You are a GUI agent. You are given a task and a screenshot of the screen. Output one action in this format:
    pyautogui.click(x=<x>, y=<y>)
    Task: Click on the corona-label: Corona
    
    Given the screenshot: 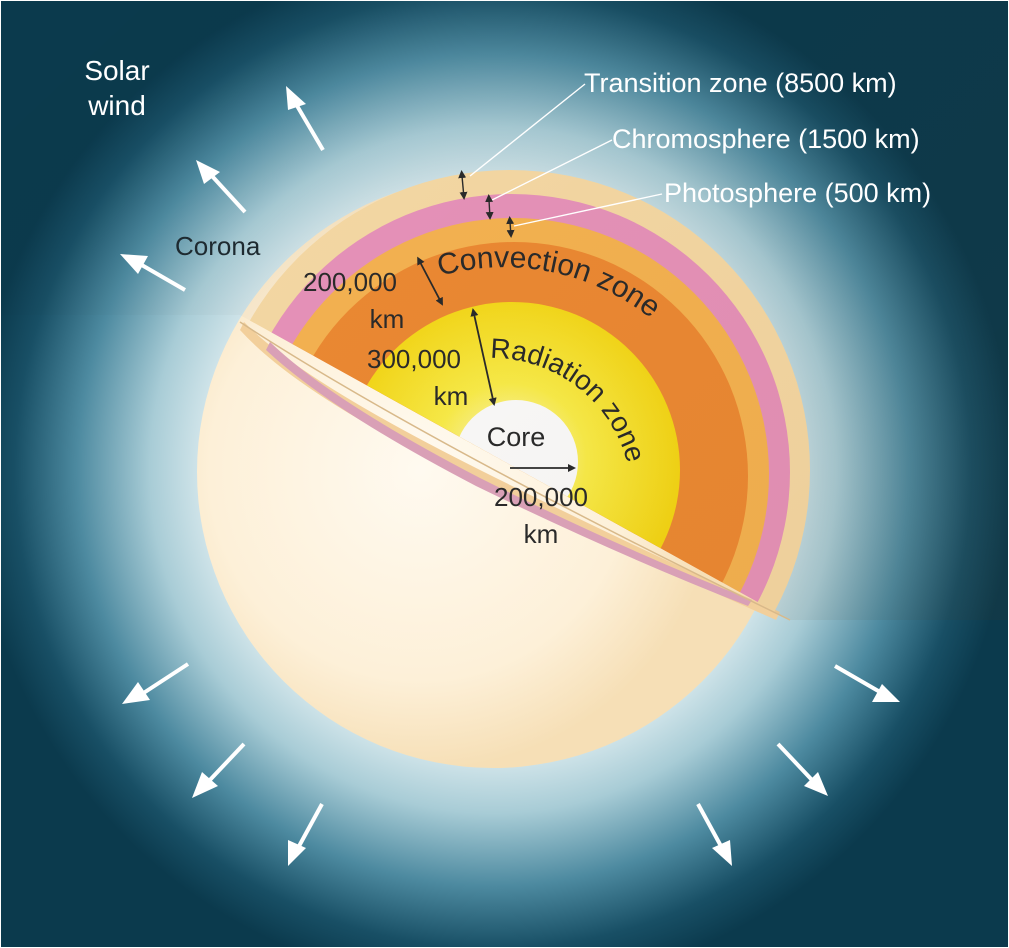 What is the action you would take?
    pyautogui.click(x=218, y=246)
    